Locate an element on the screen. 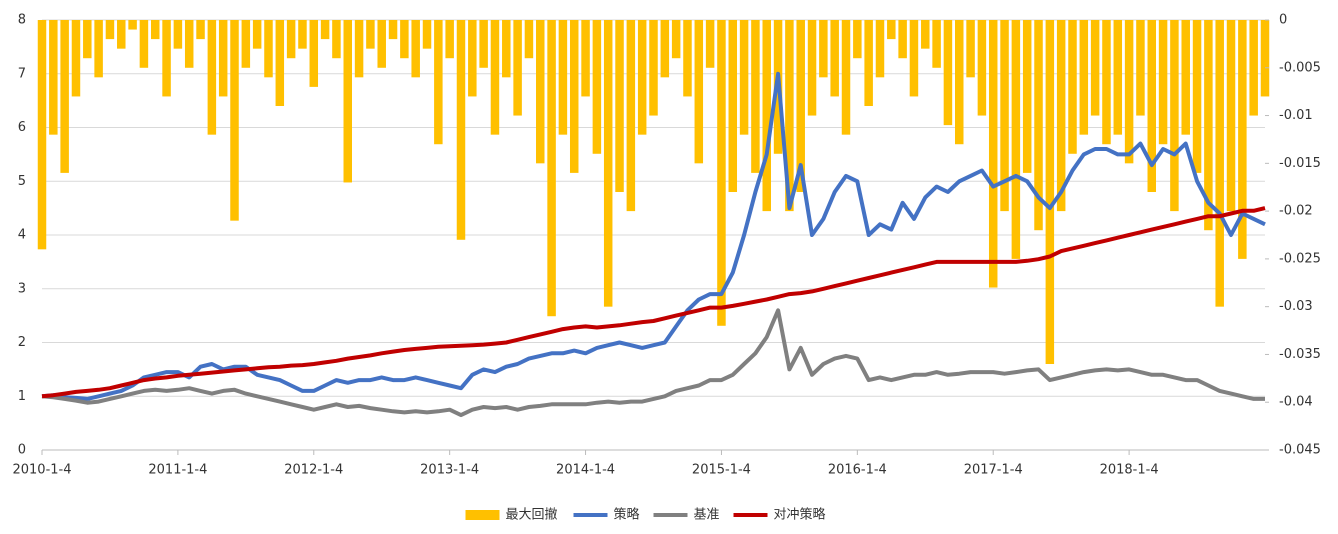 The width and height of the screenshot is (1338, 534). y2-tick-label: -0.01 is located at coordinates (1296, 115).